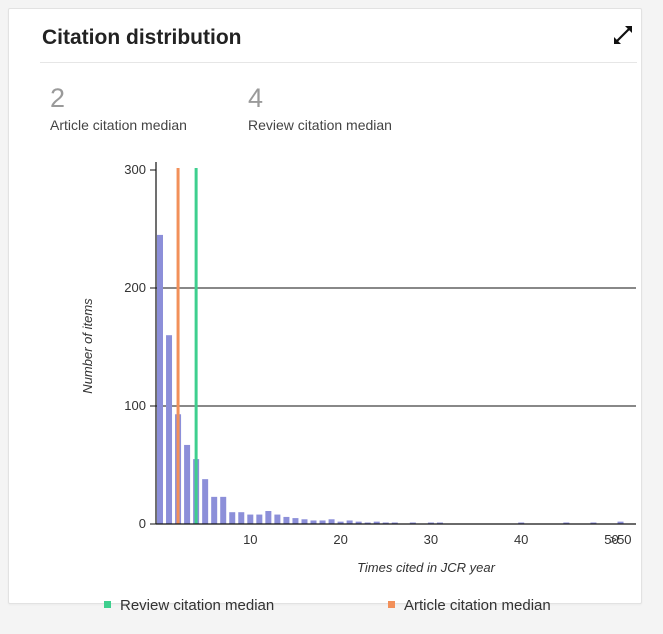 The image size is (663, 634). I want to click on legend-item-article: Article citation median, so click(469, 605).